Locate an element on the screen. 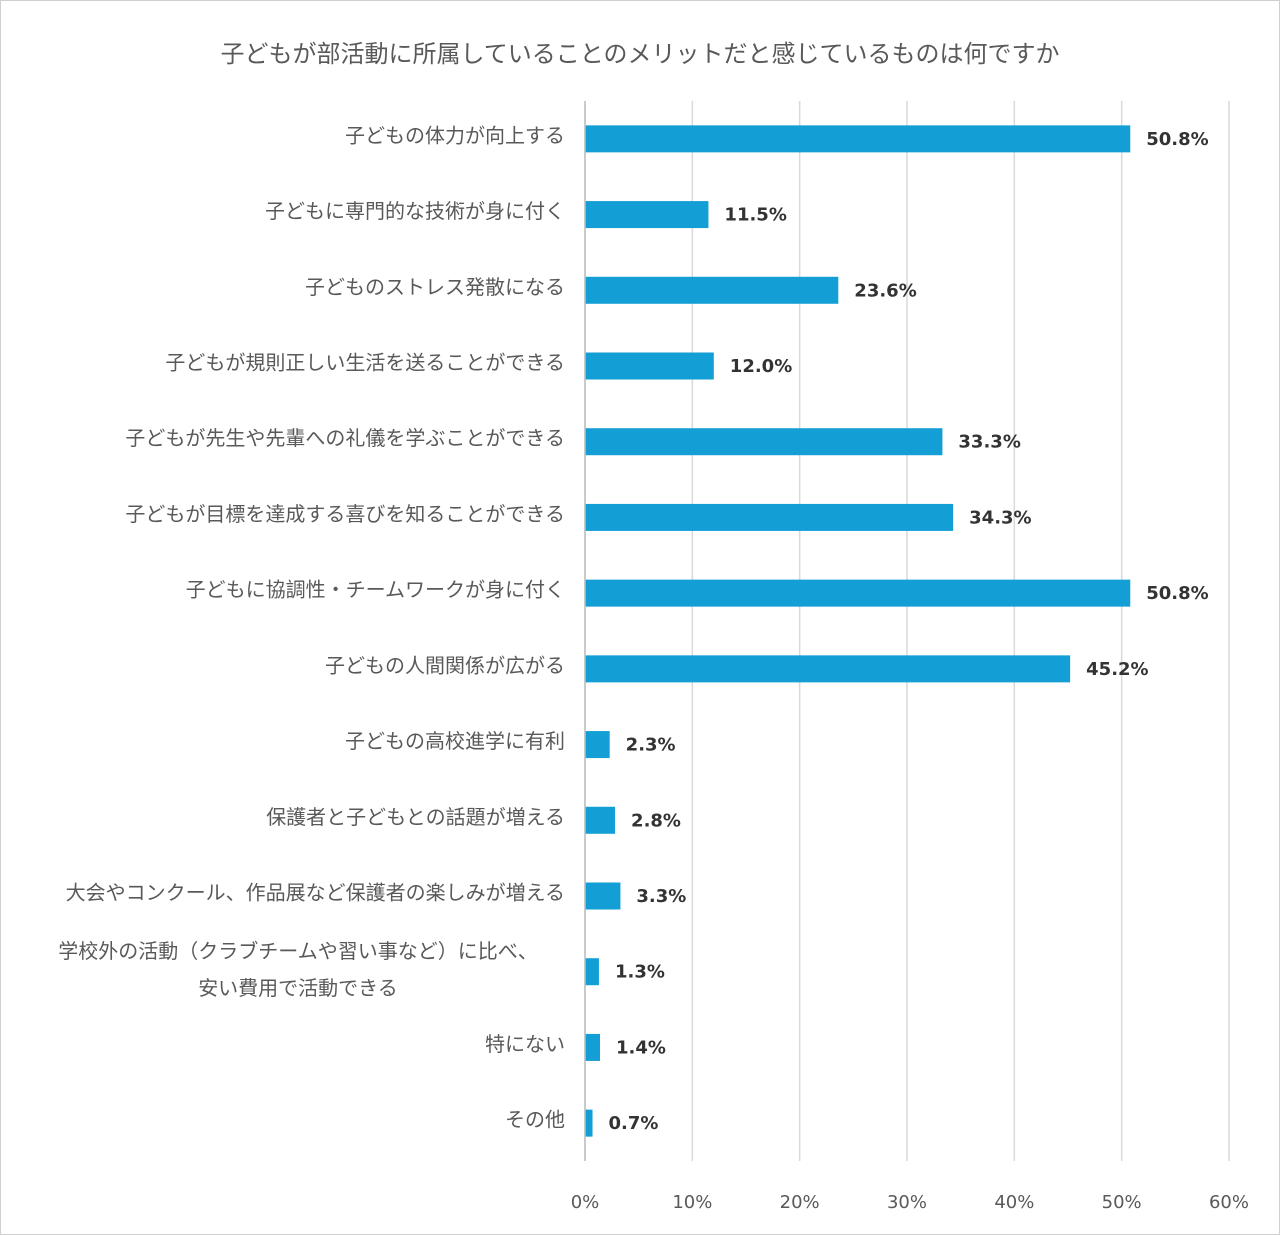 The width and height of the screenshot is (1280, 1235). y-tick-label: 特にない is located at coordinates (525, 1044).